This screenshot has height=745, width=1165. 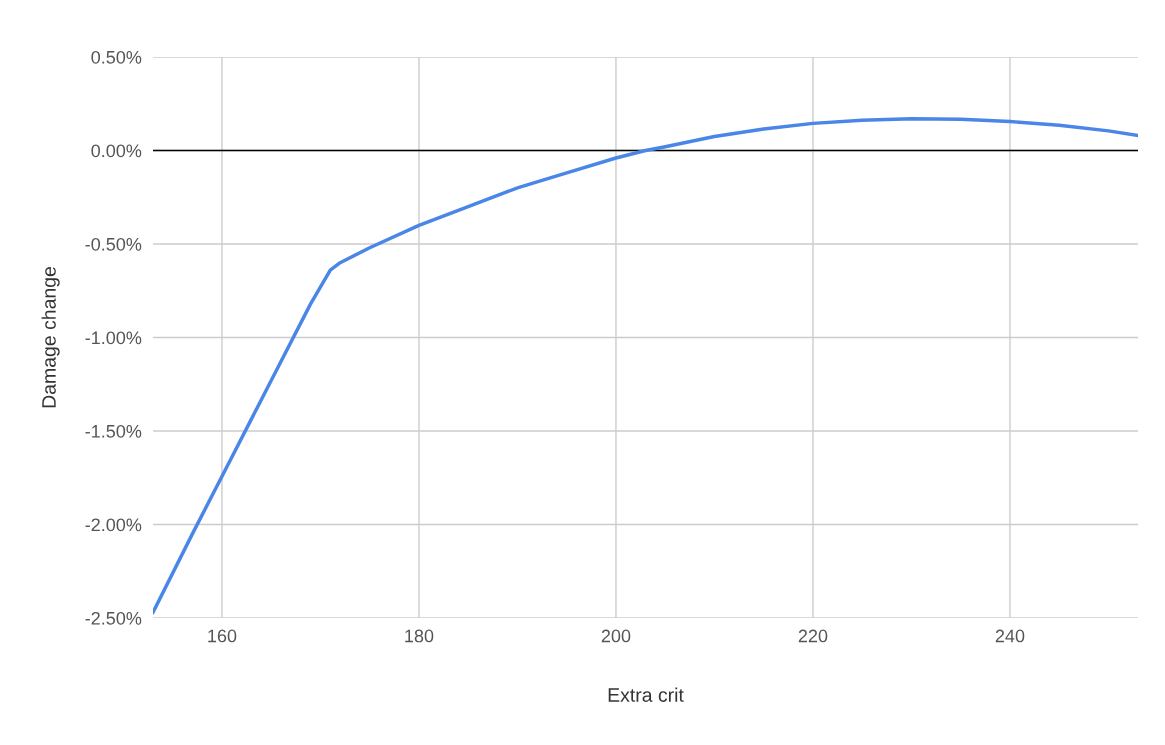 I want to click on y-tick-label: -1.00%, so click(x=113, y=338).